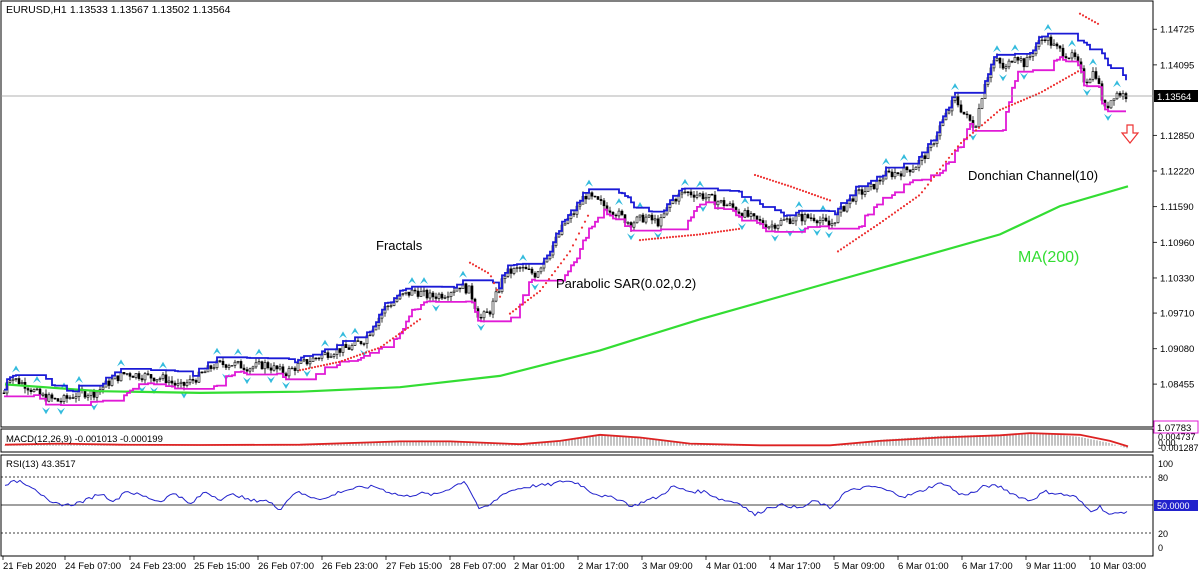 This screenshot has width=1200, height=575. Describe the element at coordinates (1033, 175) in the screenshot. I see `donchian-annotation: Donchian Channel(10)` at that location.